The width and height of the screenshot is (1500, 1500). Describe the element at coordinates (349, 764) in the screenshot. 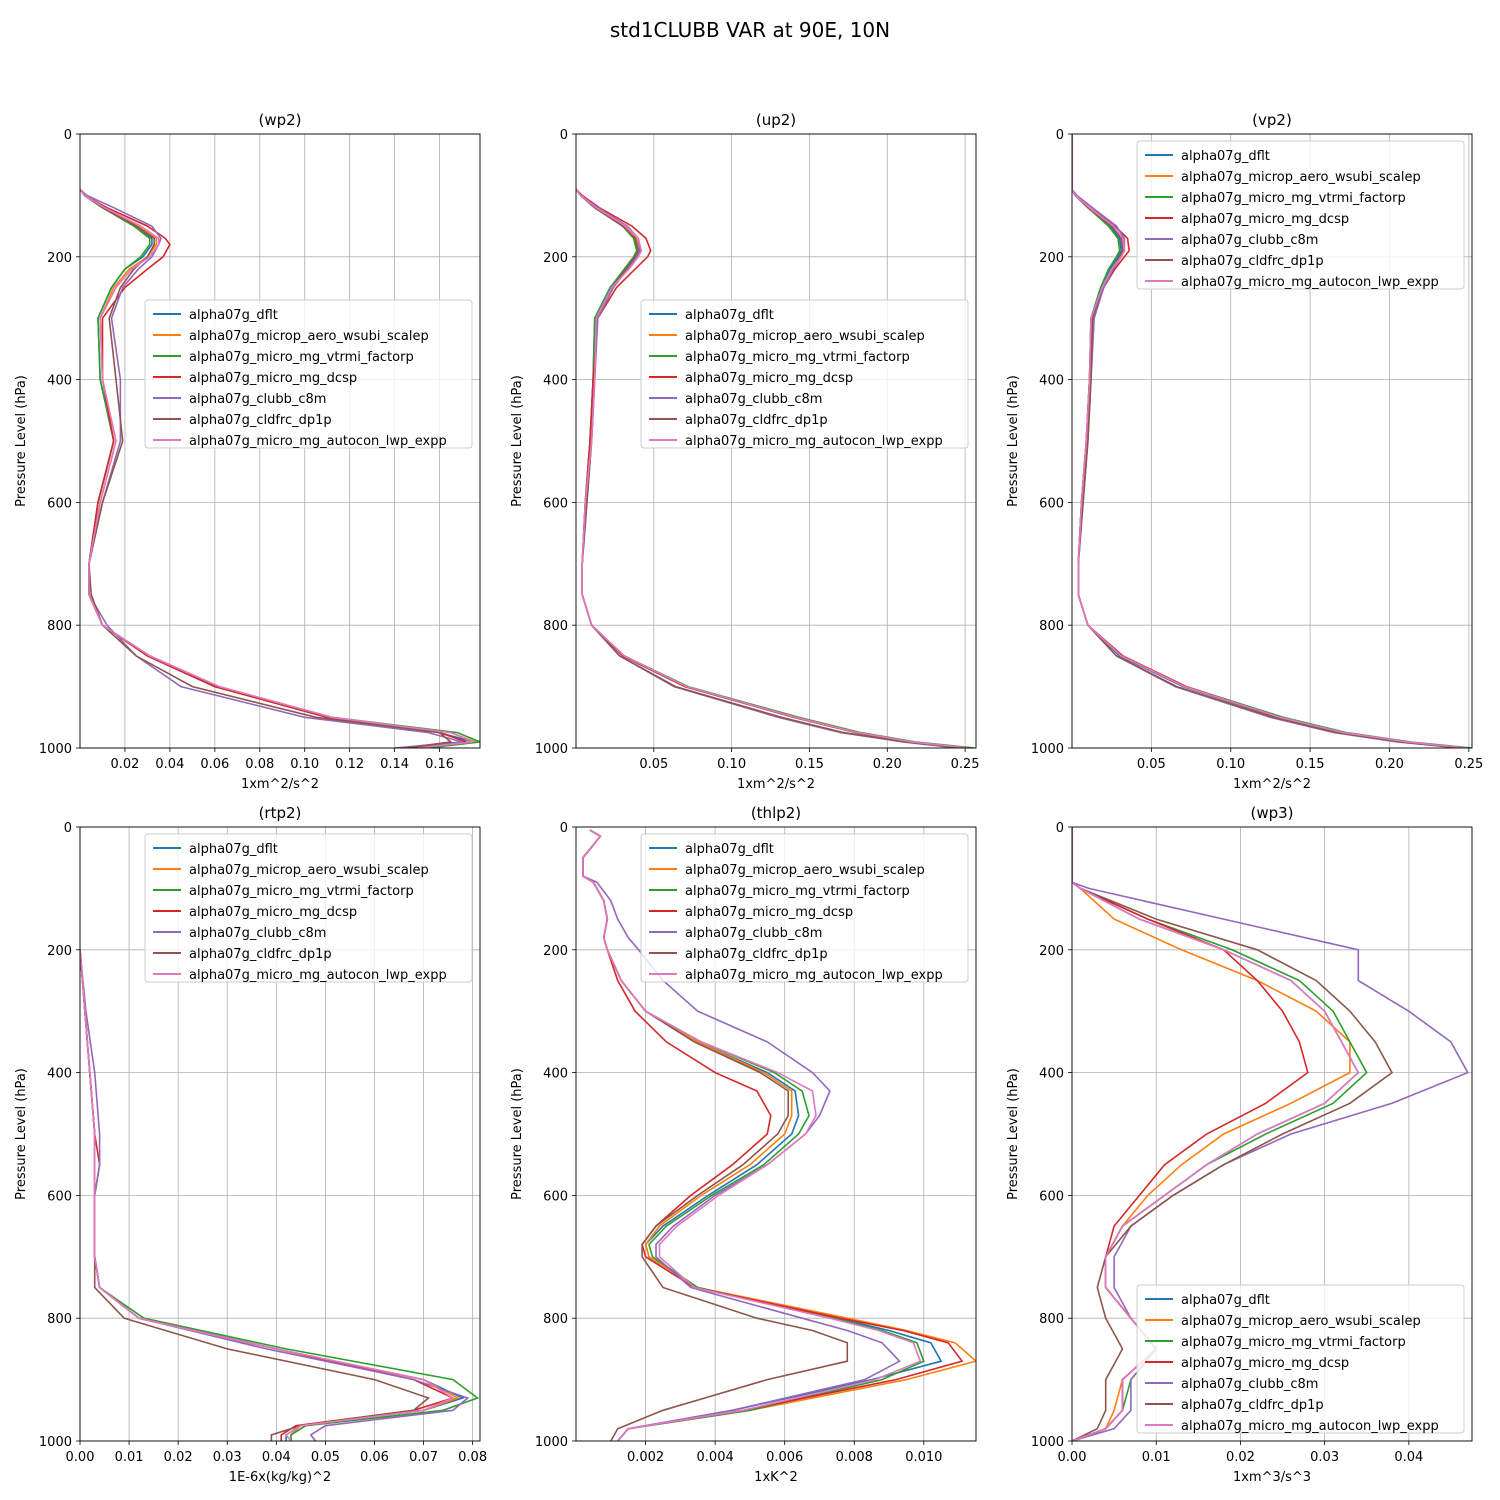

I see `x-tick-label: 0.12` at that location.